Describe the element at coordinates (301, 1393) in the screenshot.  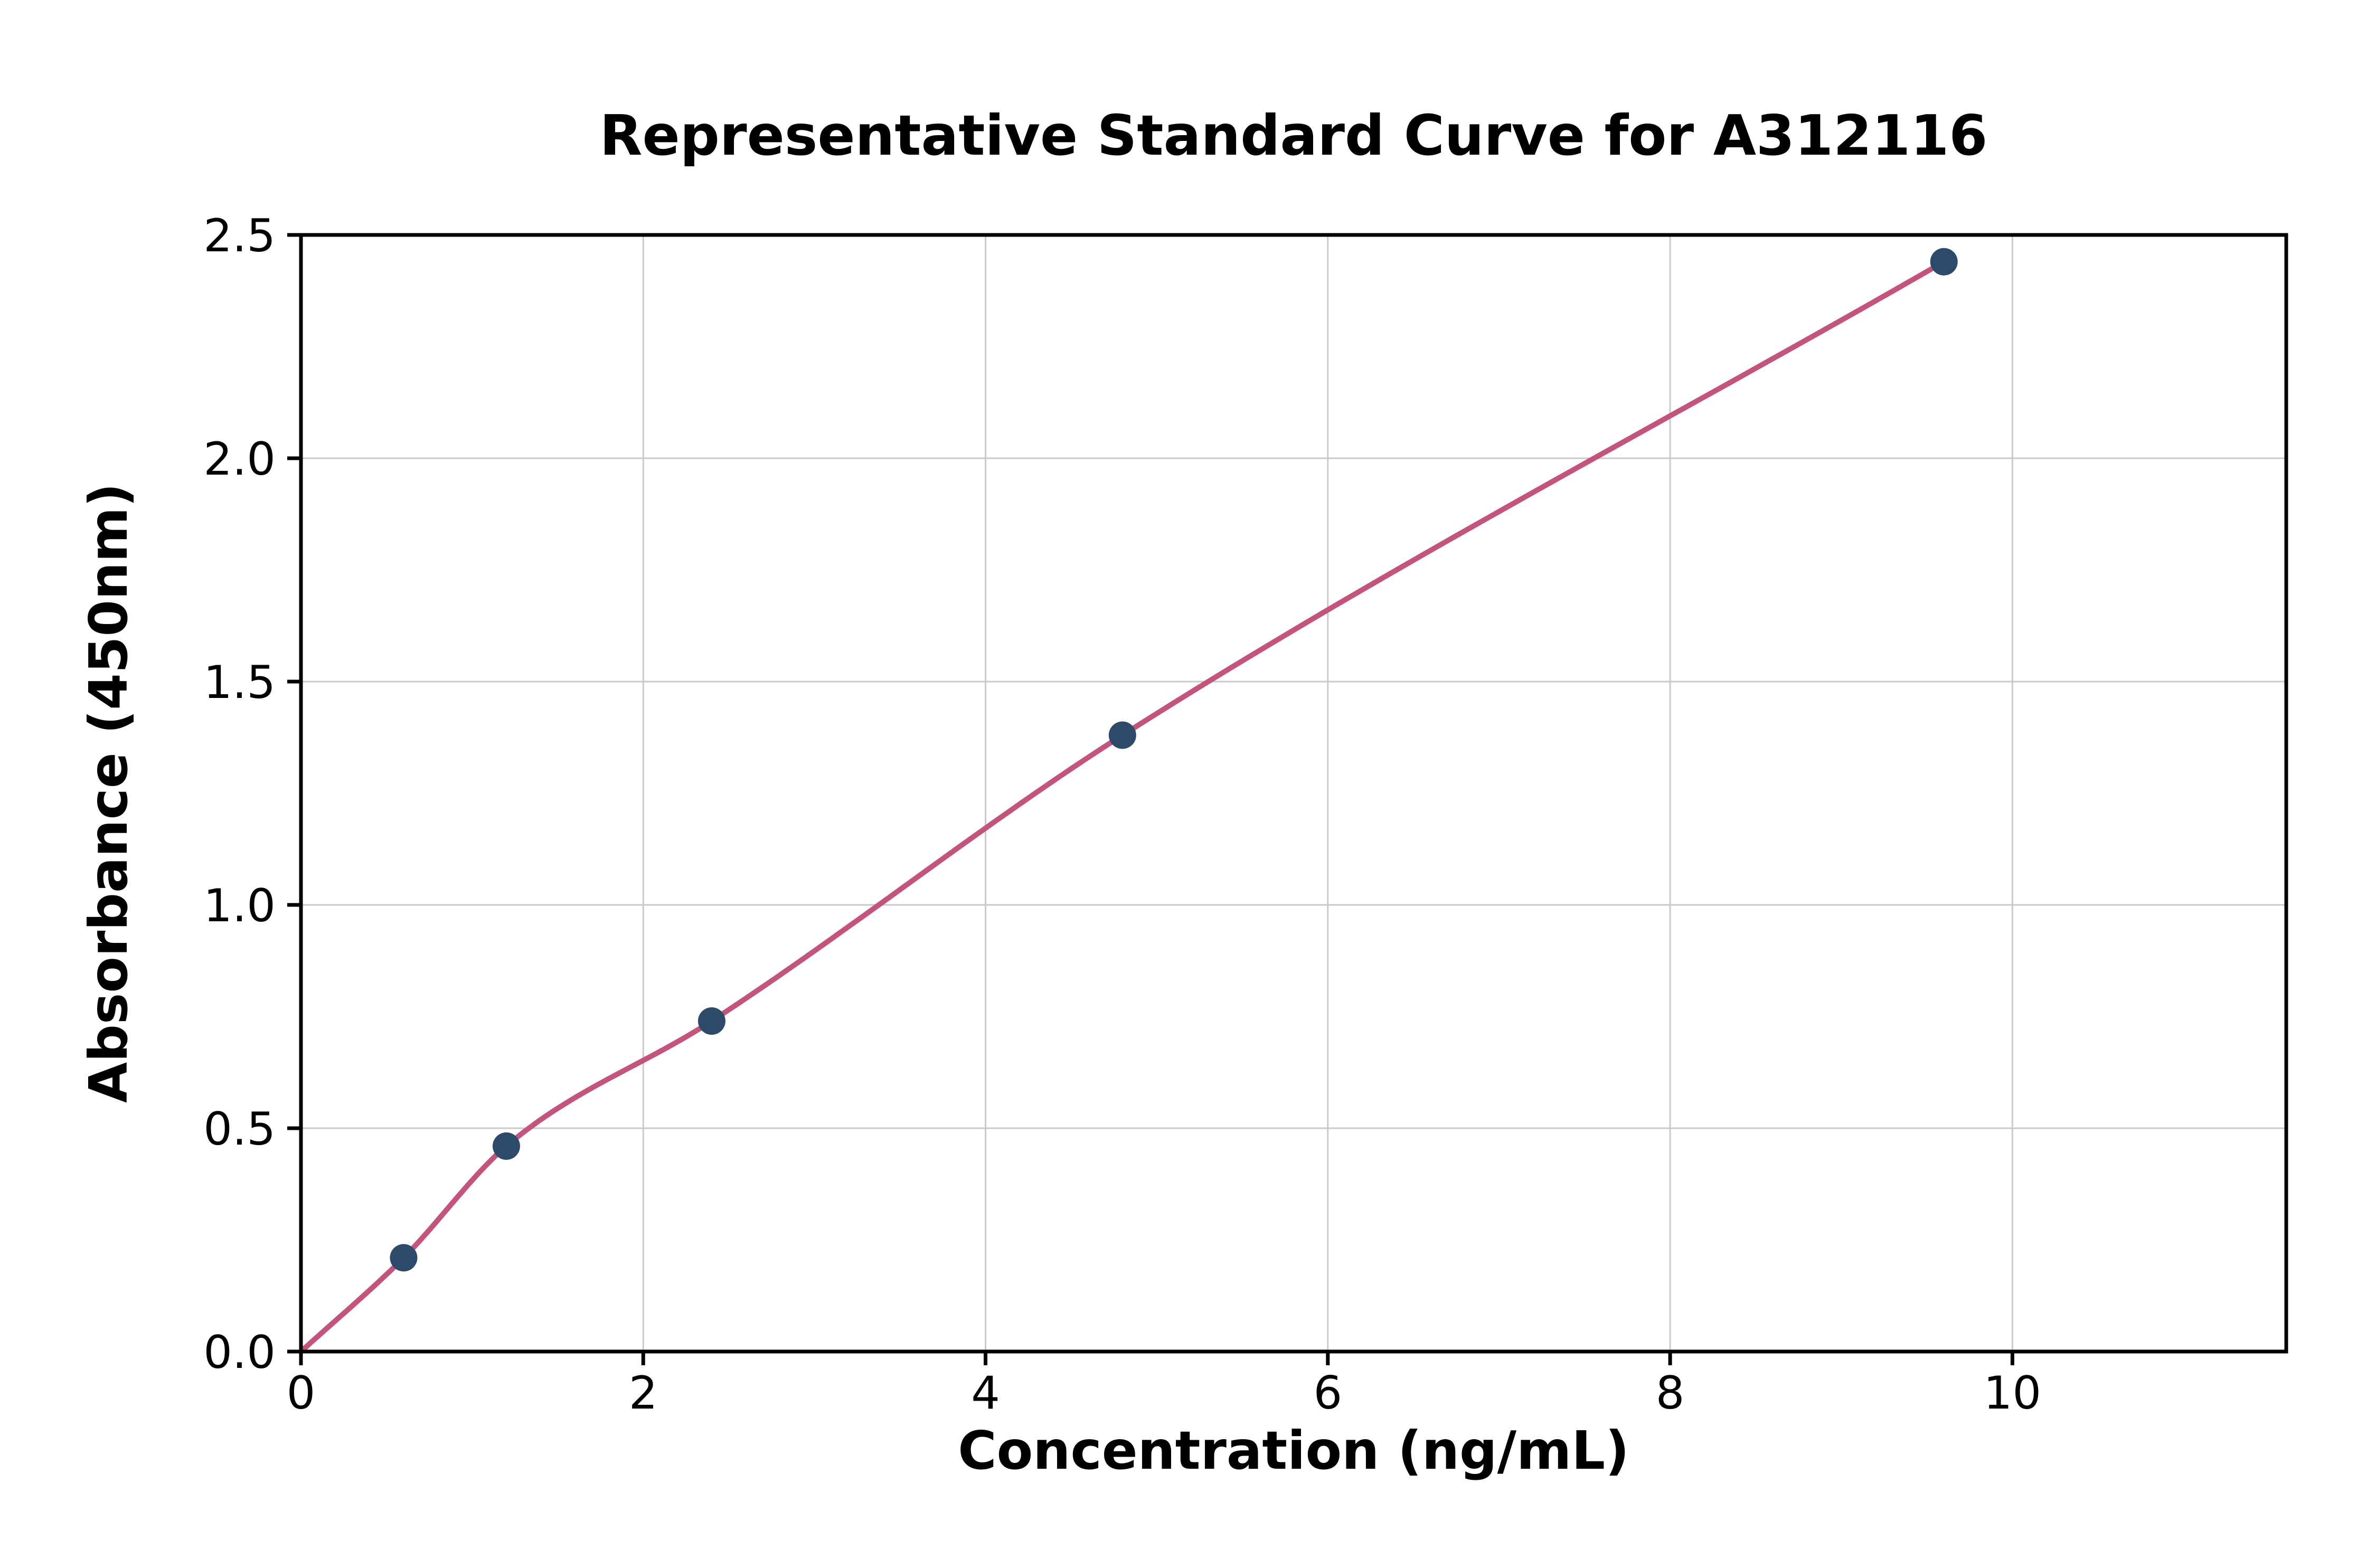
I see `x-tick-label: 0` at that location.